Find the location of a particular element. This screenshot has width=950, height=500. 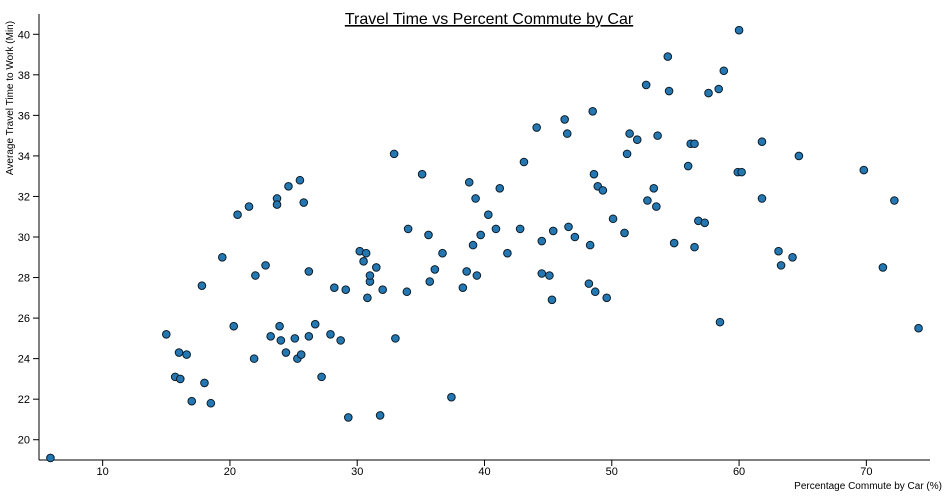

x-tick-label: 40 is located at coordinates (484, 472).